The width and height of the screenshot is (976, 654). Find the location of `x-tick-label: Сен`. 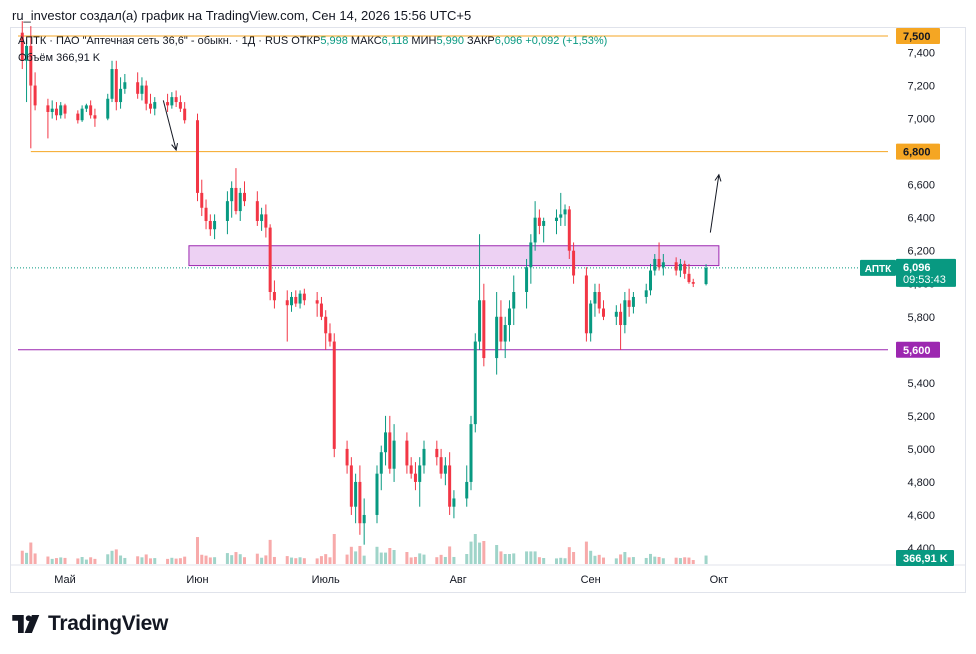

x-tick-label: Сен is located at coordinates (591, 580).